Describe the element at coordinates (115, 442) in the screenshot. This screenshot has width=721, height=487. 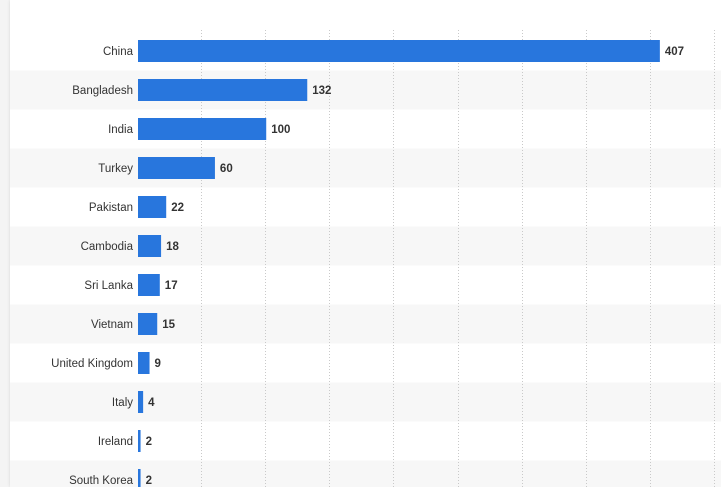
I see `category-label: Ireland` at that location.